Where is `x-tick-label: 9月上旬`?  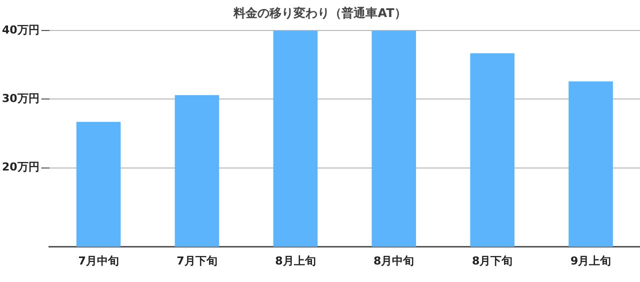 x-tick-label: 9月上旬 is located at coordinates (591, 261).